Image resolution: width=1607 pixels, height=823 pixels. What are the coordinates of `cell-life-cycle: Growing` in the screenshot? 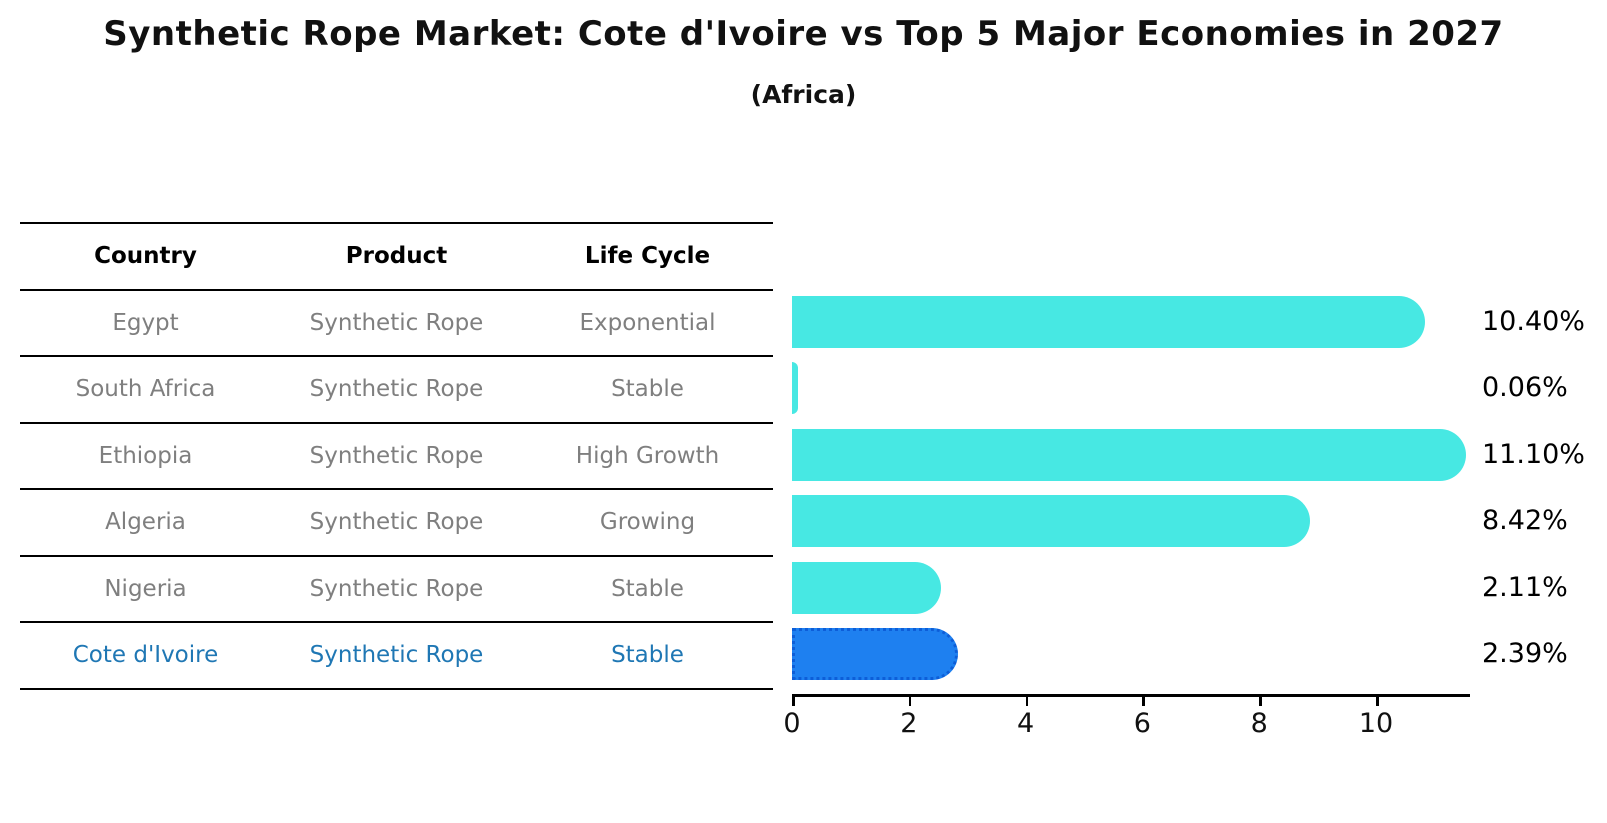 It's located at (647, 522).